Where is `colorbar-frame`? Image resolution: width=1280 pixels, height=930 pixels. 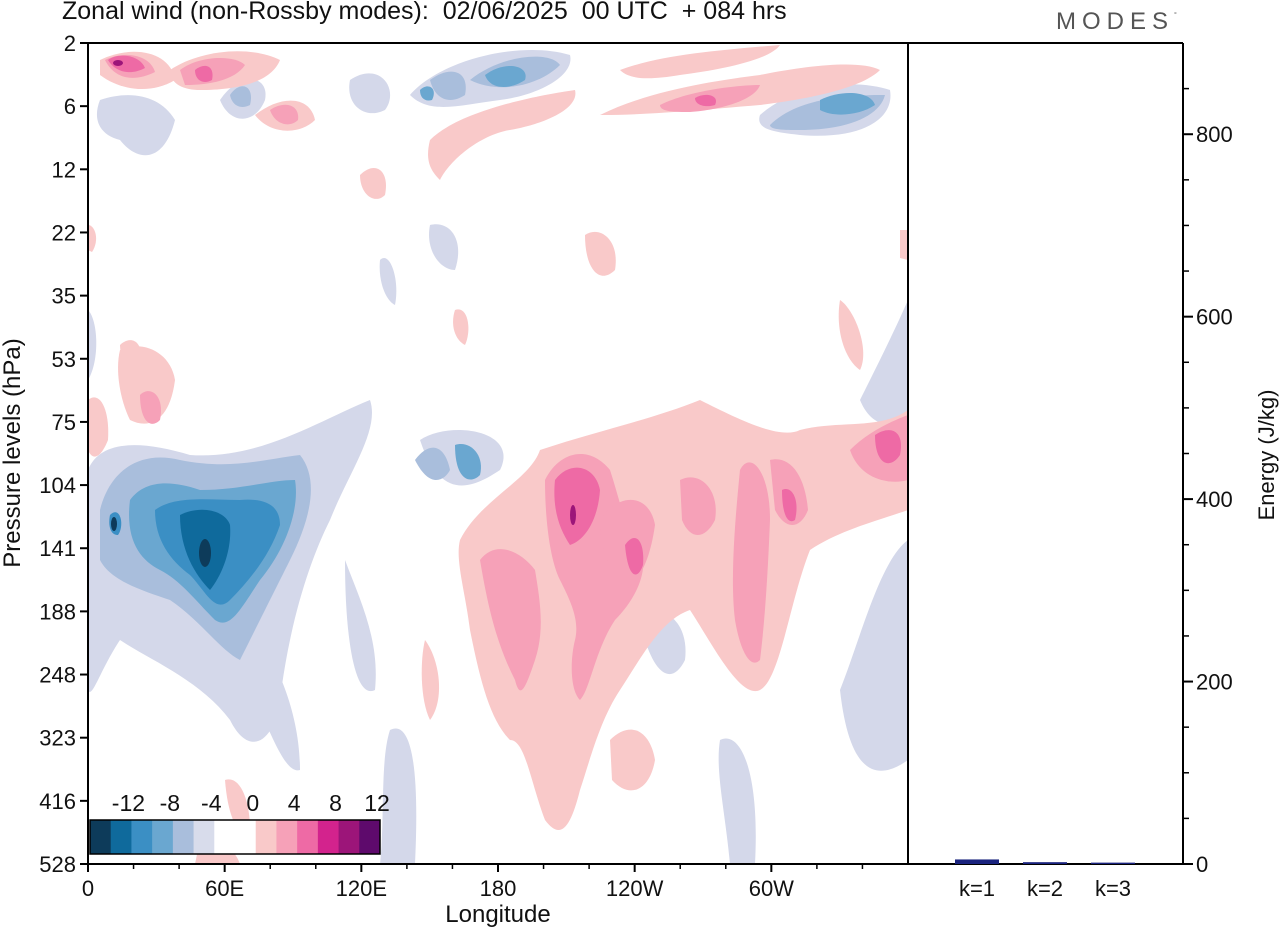 colorbar-frame is located at coordinates (235, 837).